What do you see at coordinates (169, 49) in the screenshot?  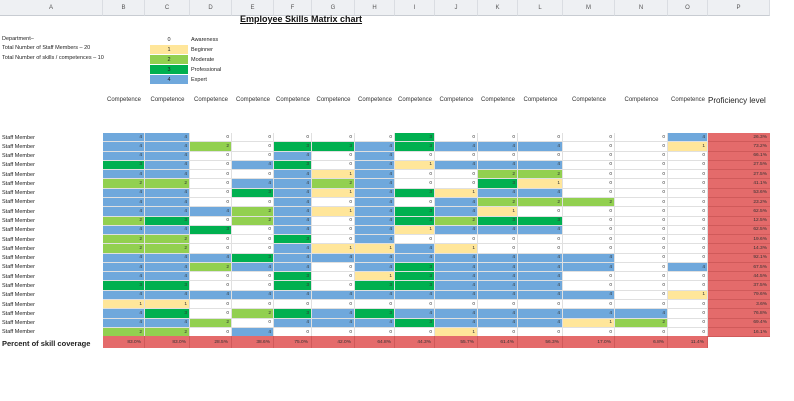 I see `legend-value: 1` at bounding box center [169, 49].